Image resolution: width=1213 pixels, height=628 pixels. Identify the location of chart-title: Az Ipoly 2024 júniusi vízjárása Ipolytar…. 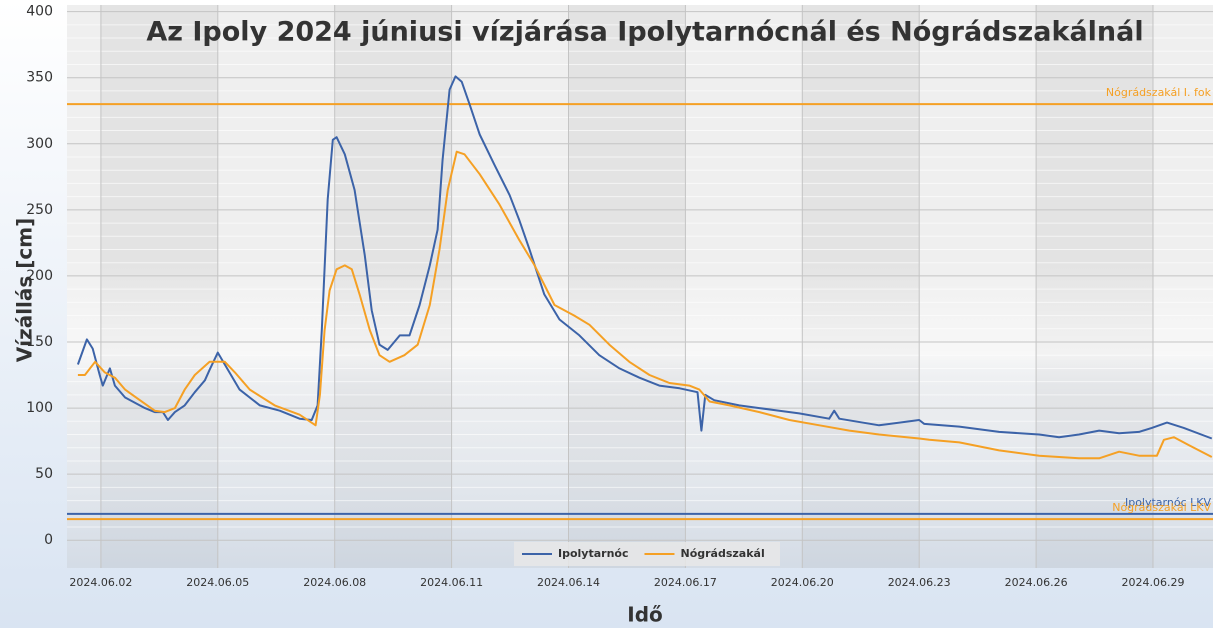
(644, 32).